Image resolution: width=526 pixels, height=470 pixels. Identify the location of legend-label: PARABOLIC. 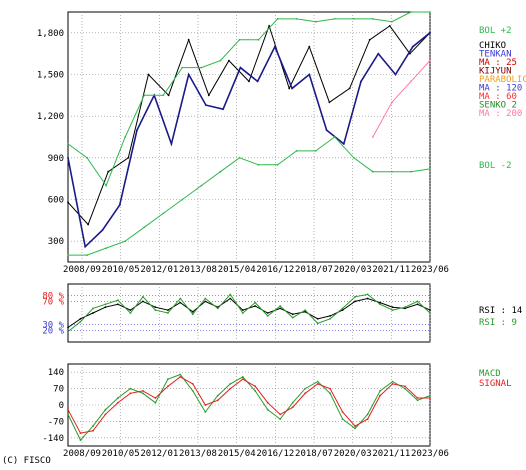
(502, 80).